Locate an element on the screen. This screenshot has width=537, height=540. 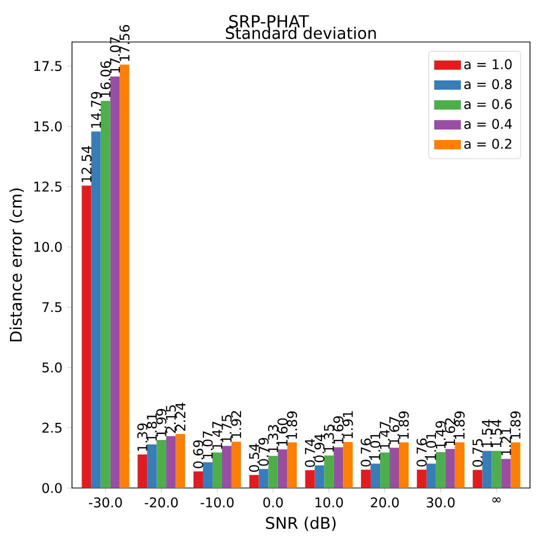
legend-label: a = 0.4 is located at coordinates (488, 123).